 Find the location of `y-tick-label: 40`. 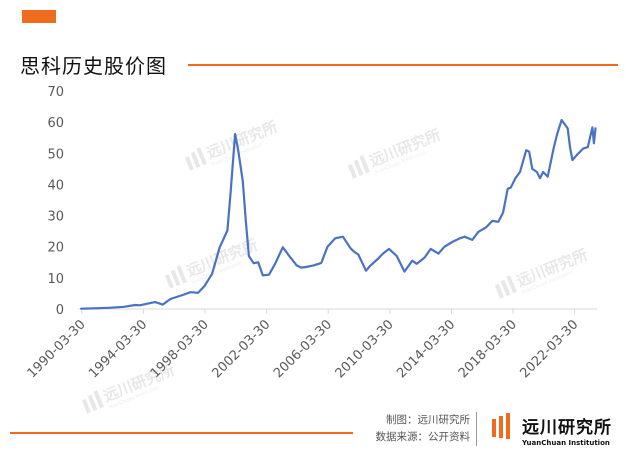

y-tick-label: 40 is located at coordinates (55, 185).